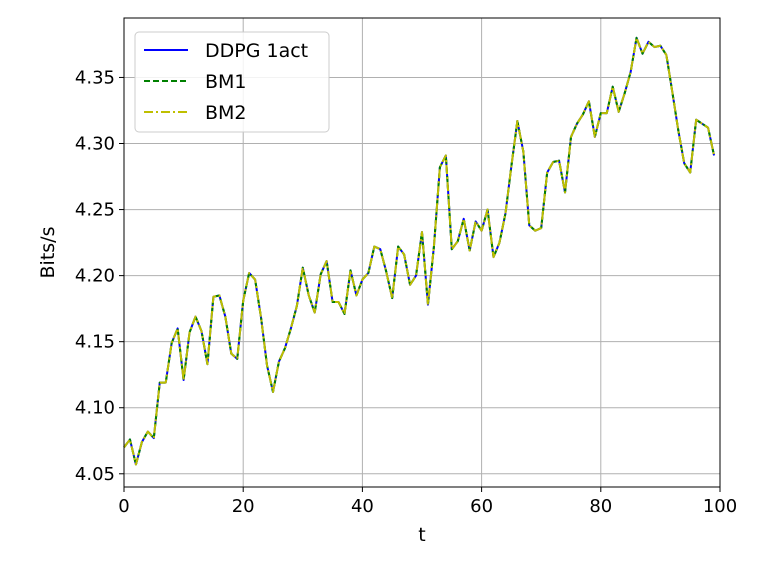  What do you see at coordinates (226, 82) in the screenshot?
I see `legend-label: BM1` at bounding box center [226, 82].